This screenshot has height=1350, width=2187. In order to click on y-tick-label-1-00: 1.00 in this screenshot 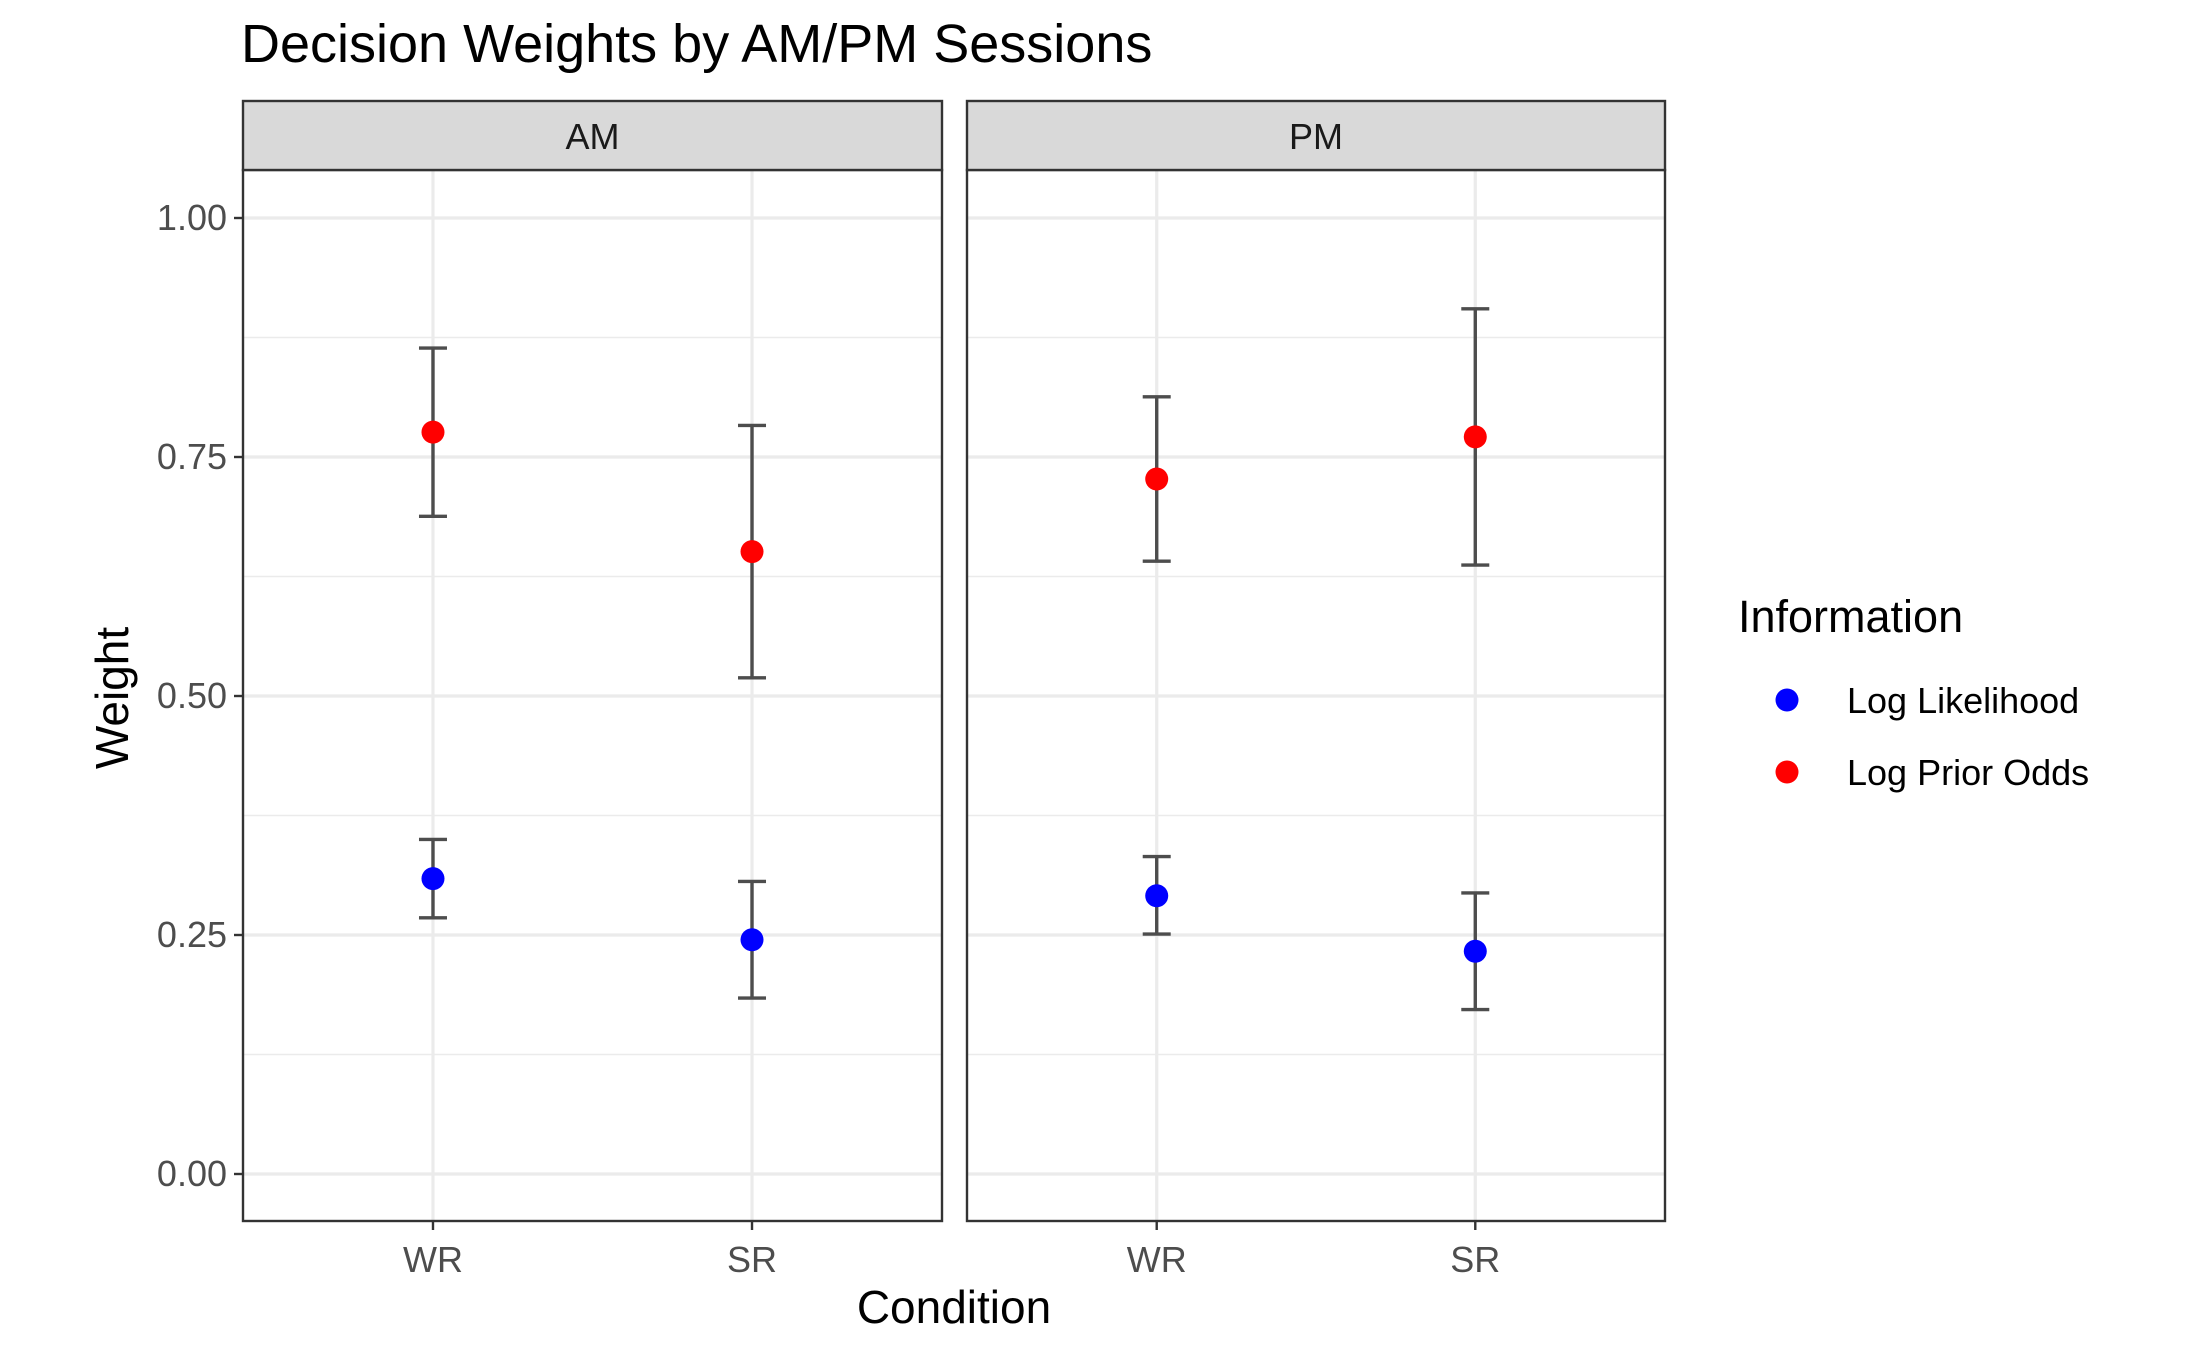, I will do `click(192, 217)`.